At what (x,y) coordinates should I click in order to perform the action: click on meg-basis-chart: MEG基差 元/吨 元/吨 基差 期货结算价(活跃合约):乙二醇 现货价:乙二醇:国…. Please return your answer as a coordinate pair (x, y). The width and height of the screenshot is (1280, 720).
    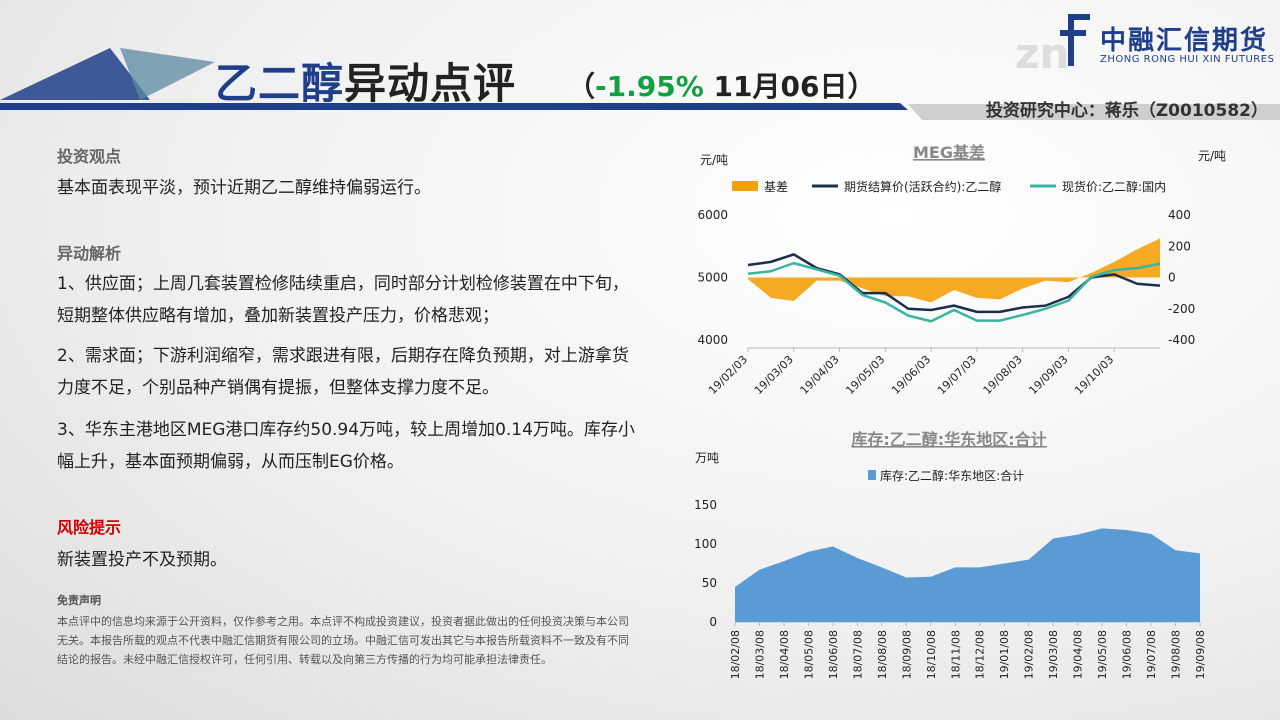
    Looking at the image, I should click on (961, 270).